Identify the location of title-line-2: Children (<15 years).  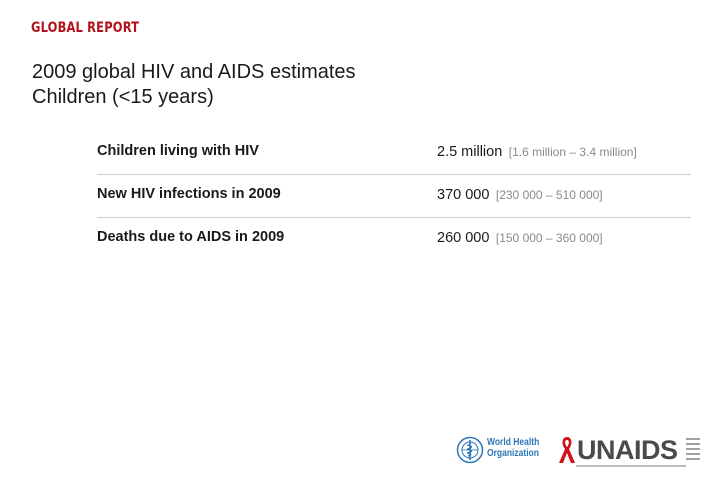
(123, 97).